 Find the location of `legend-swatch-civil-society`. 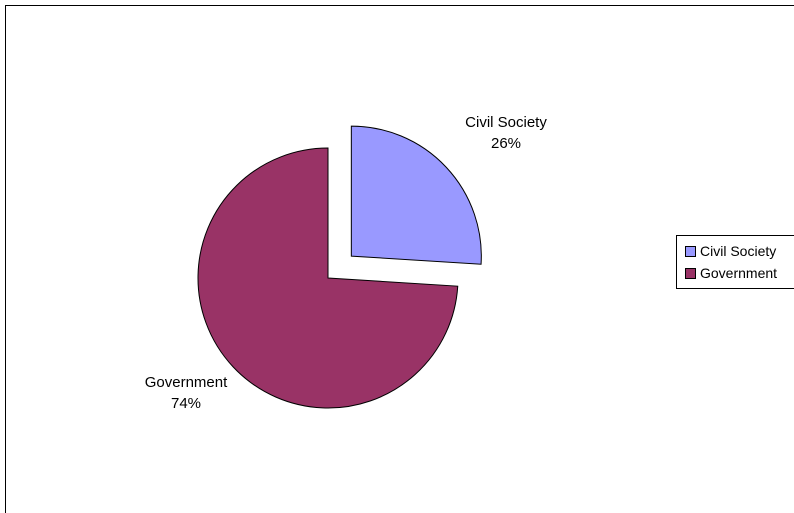

legend-swatch-civil-society is located at coordinates (690, 251).